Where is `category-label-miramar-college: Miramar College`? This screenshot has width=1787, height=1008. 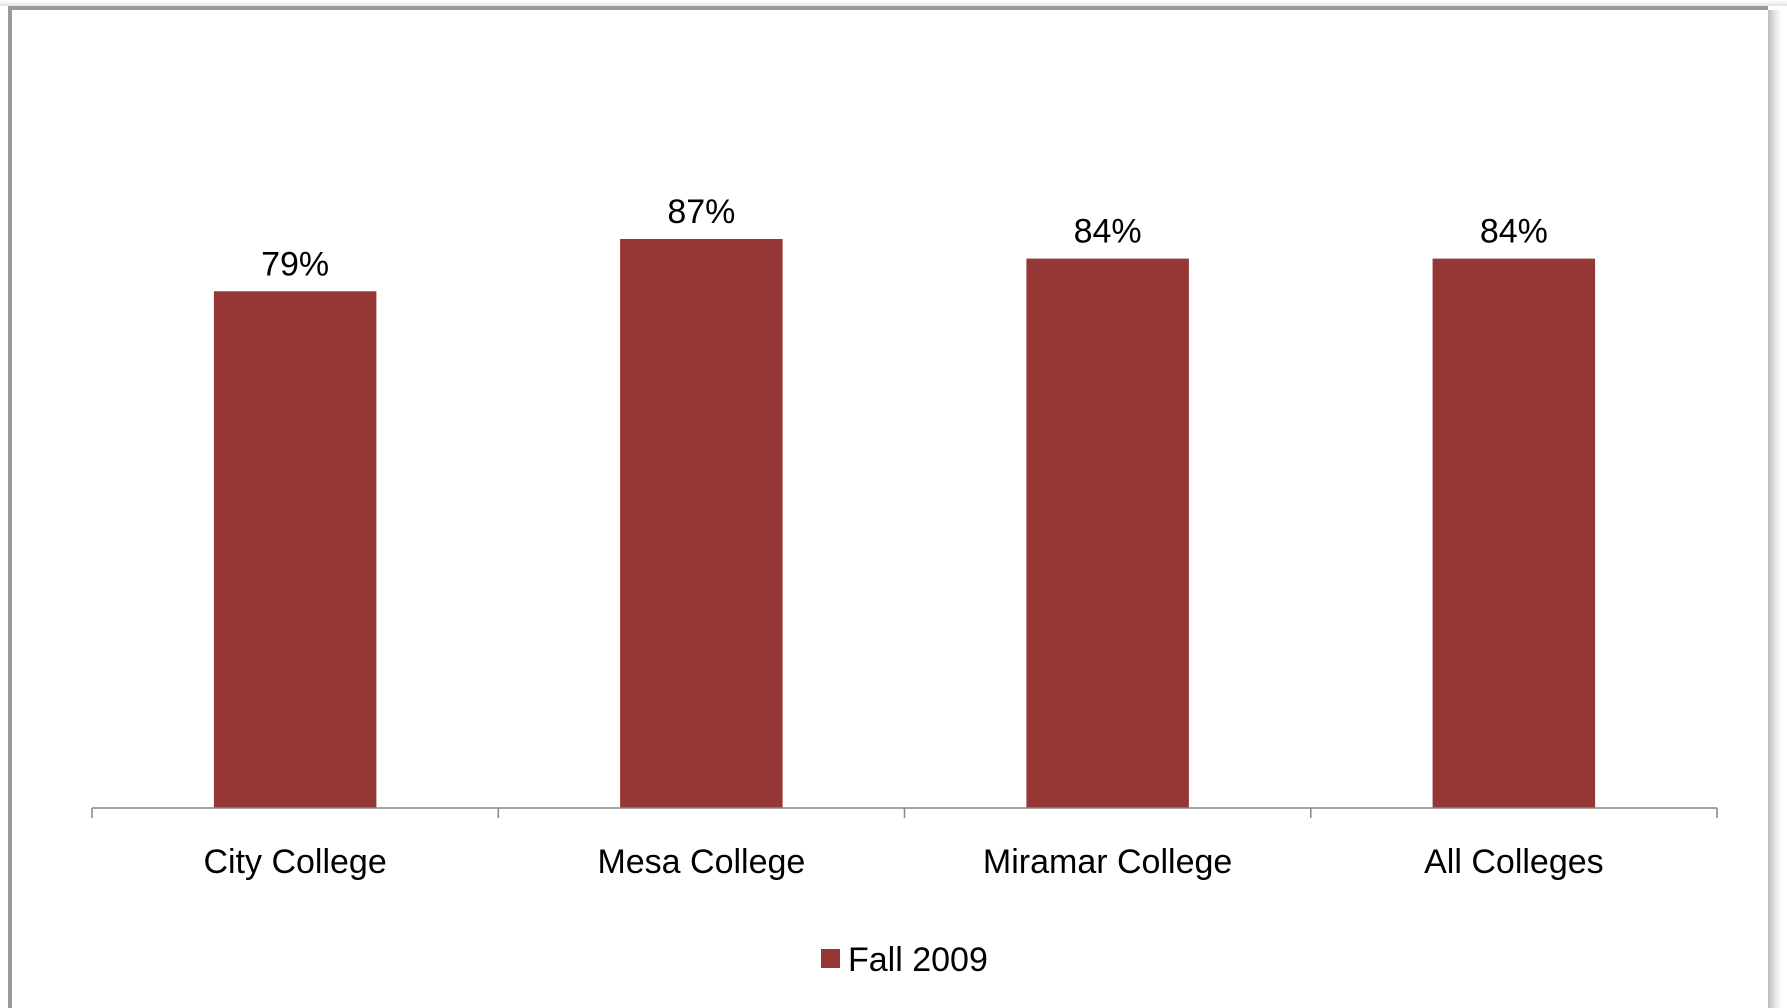 category-label-miramar-college: Miramar College is located at coordinates (1107, 862).